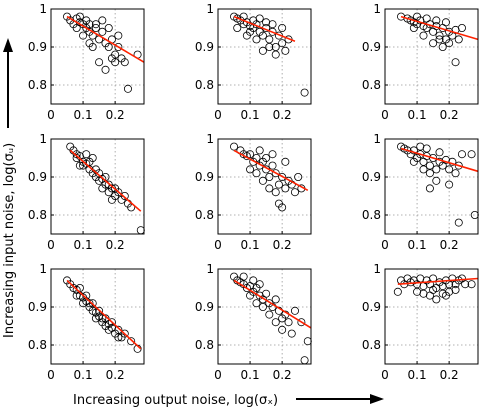 This screenshot has height=411, width=485. I want to click on panel-r2-c2: 0 0.1 0.2 0.8 0.9 1, so click(253, 192).